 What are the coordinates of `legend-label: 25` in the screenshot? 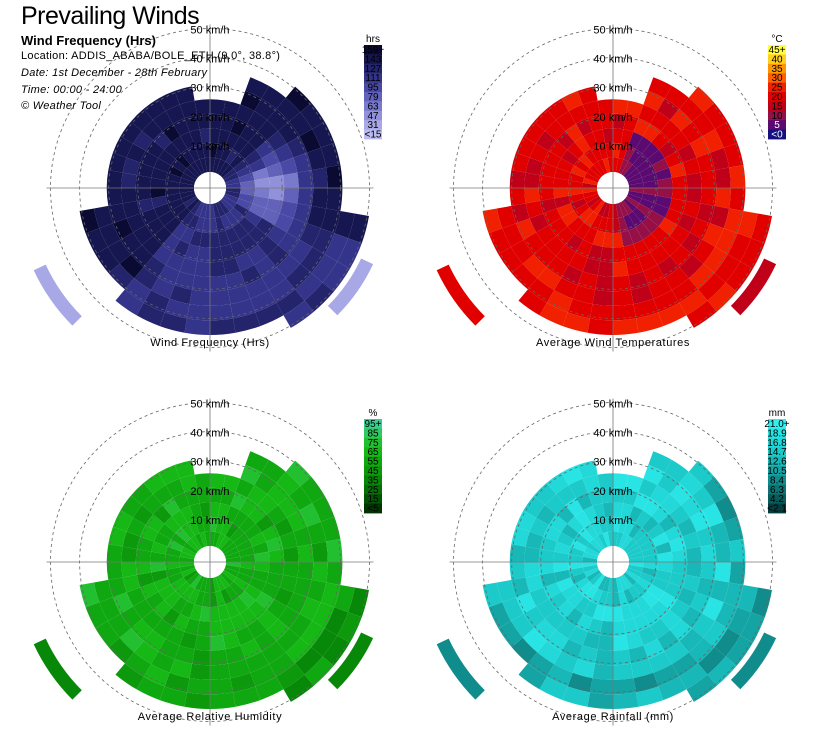 It's located at (777, 88).